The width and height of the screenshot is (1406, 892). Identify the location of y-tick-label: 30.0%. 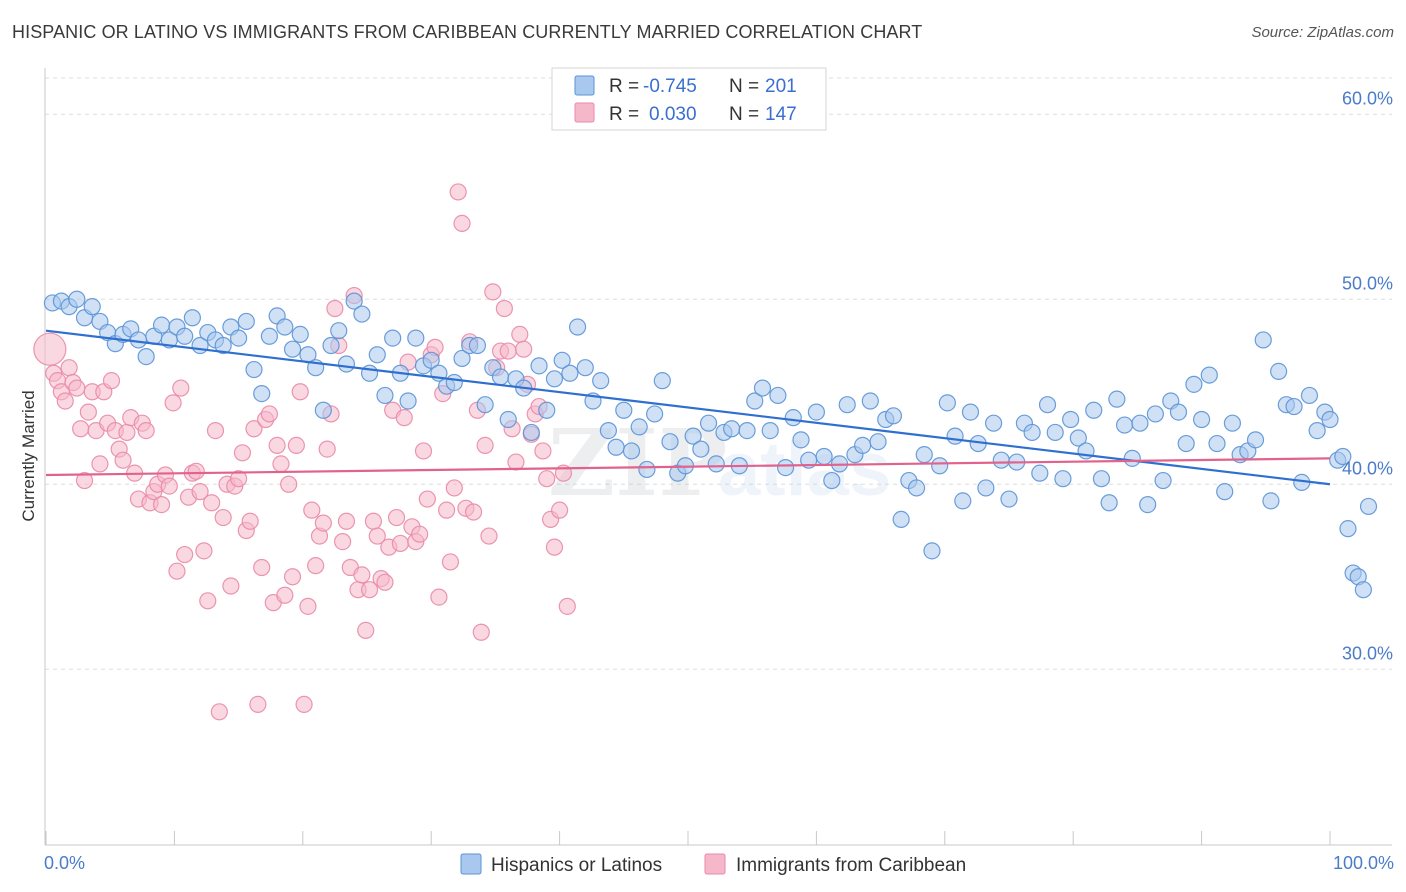
(1367, 653).